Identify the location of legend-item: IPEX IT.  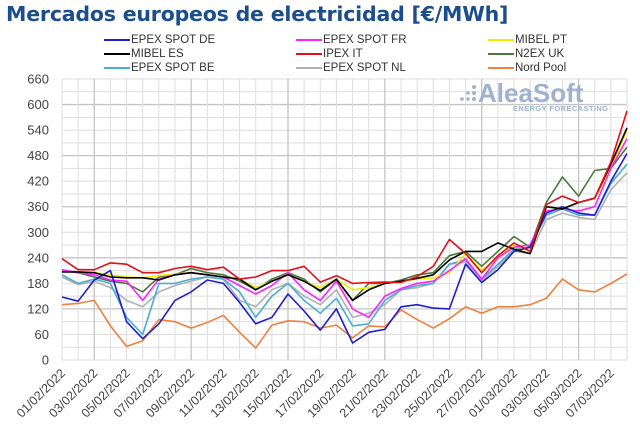
(329, 54).